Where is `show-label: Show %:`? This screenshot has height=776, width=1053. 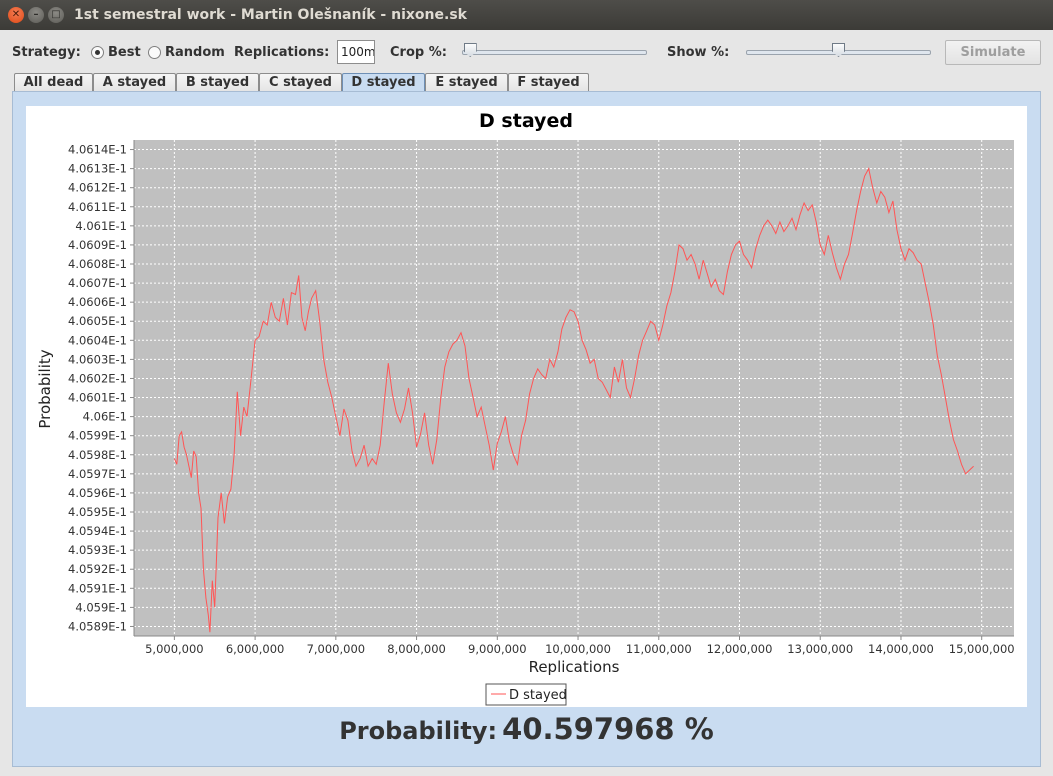 show-label: Show %: is located at coordinates (698, 52).